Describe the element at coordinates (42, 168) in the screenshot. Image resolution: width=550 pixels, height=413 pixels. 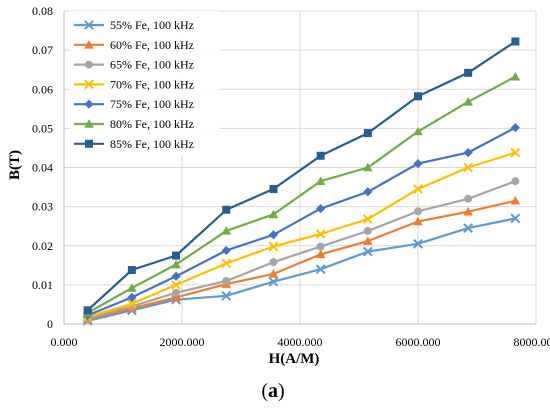
I see `y-tick-label: 0.04` at that location.